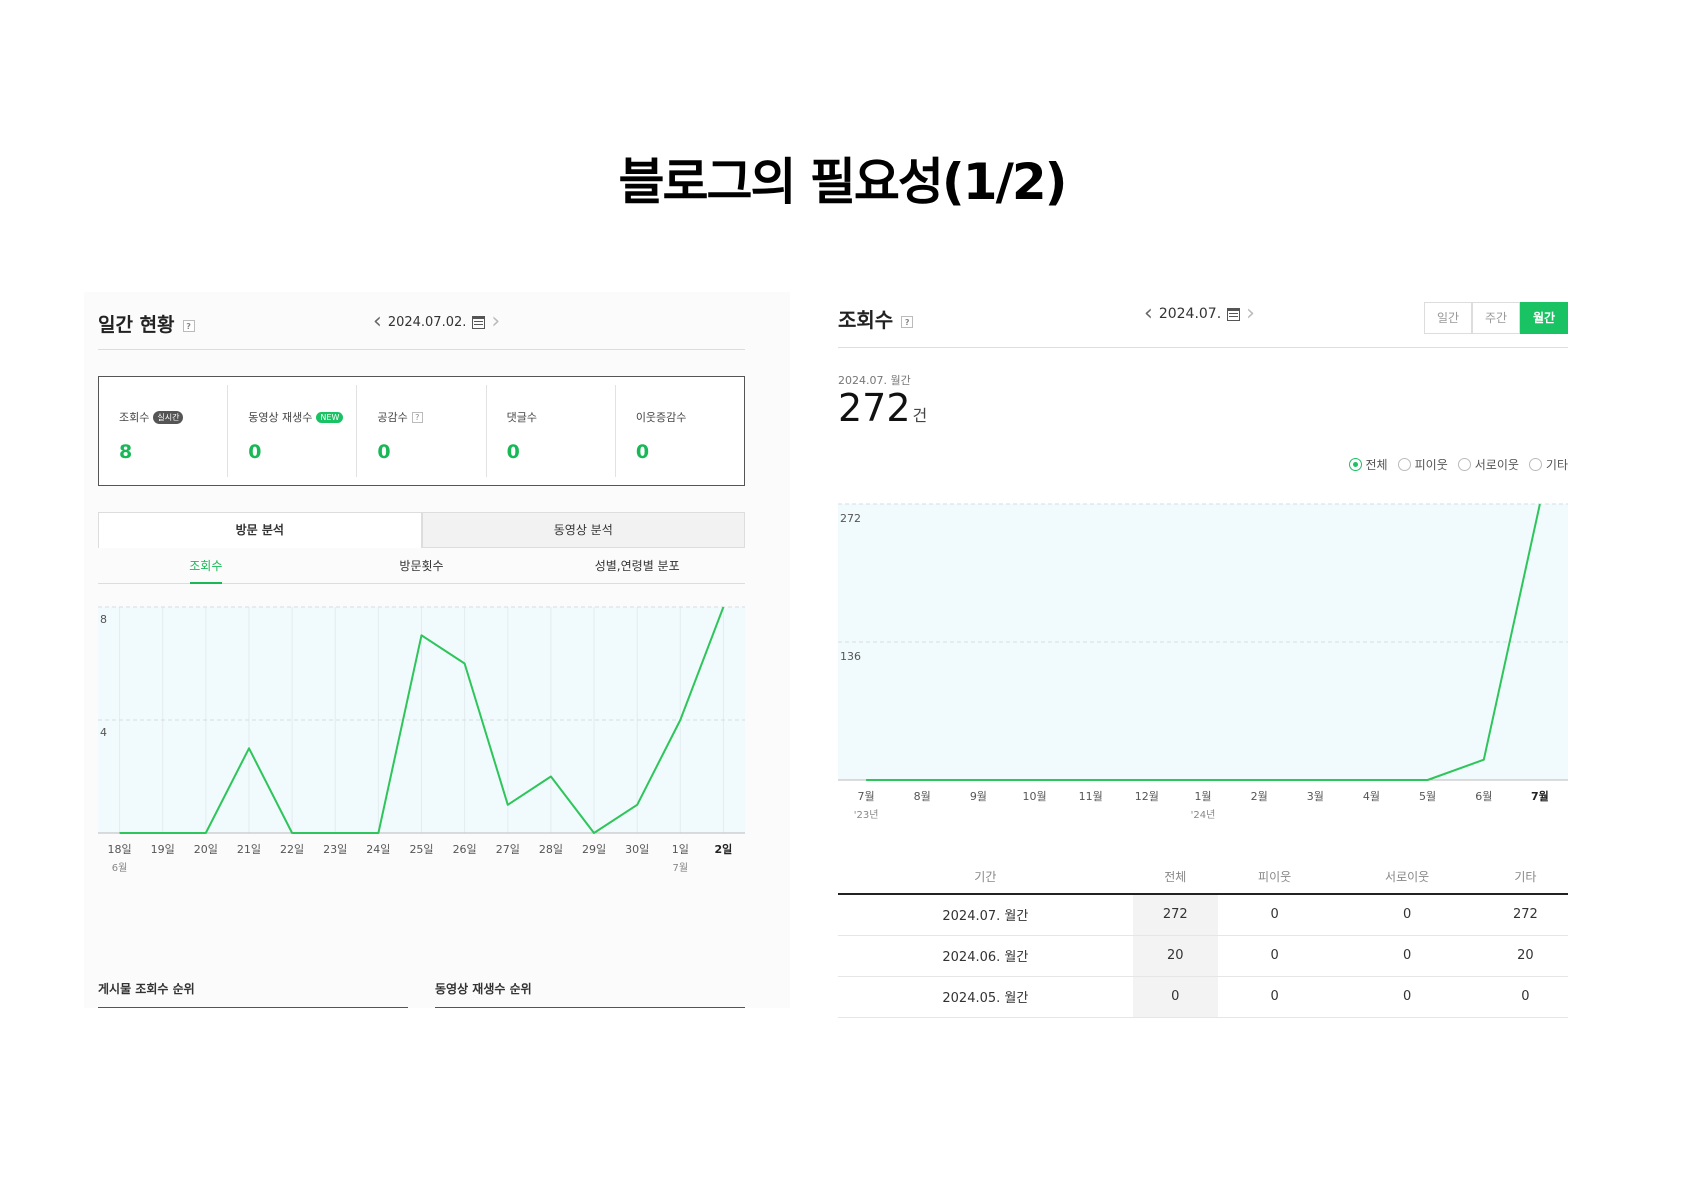 This screenshot has width=1684, height=1191. I want to click on x-tick-label: 12월, so click(1147, 796).